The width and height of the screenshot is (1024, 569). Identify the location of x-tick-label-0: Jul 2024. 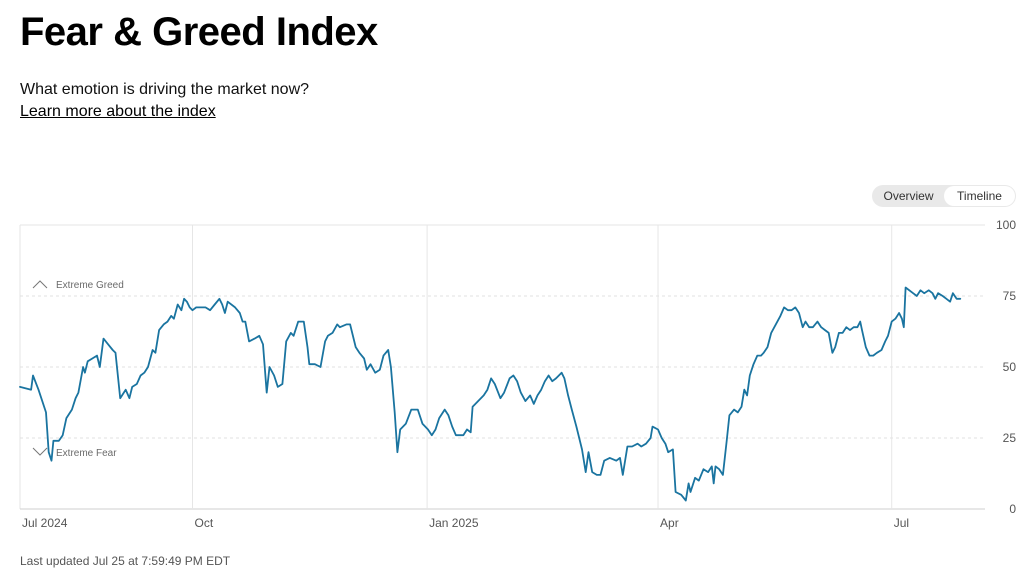
(45, 523).